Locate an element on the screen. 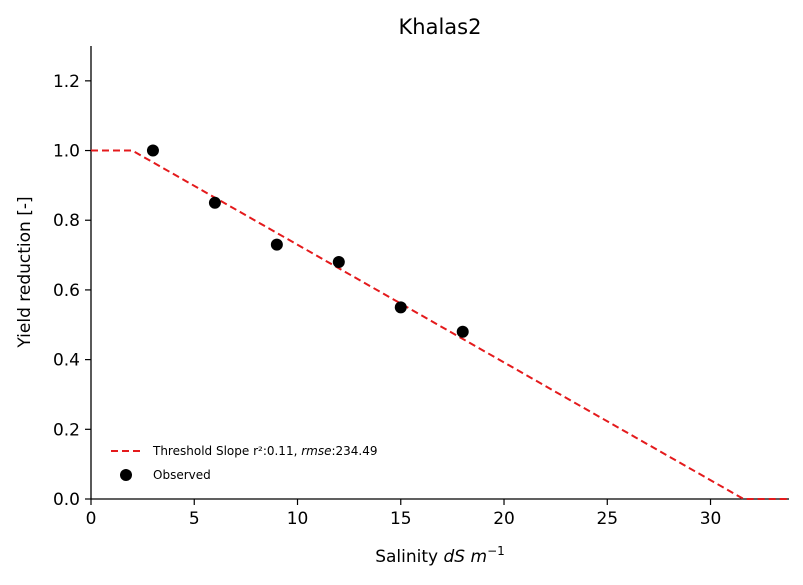  legend-label-threshold-slope: Threshold Slope r²:0.11, rmse:234.49 is located at coordinates (265, 451).